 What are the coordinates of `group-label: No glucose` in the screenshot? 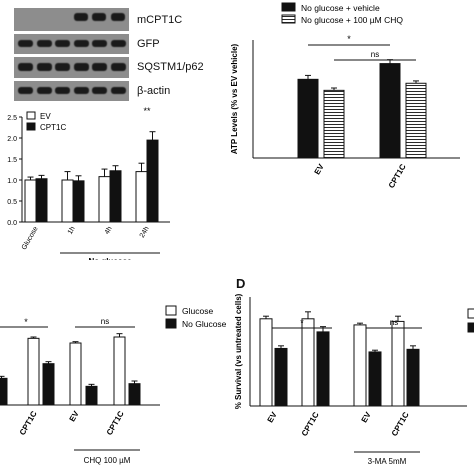 It's located at (110, 258).